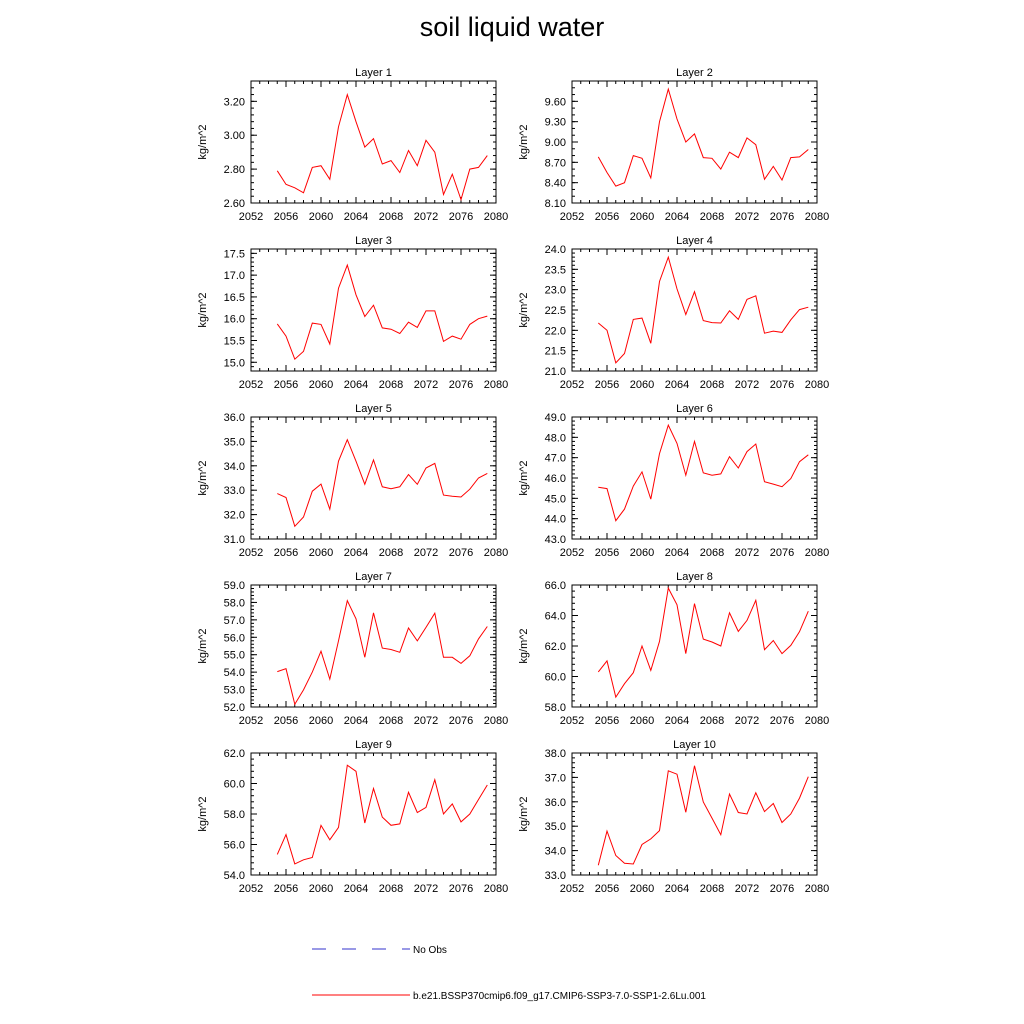  I want to click on y-tick-label: 44.0, so click(555, 520).